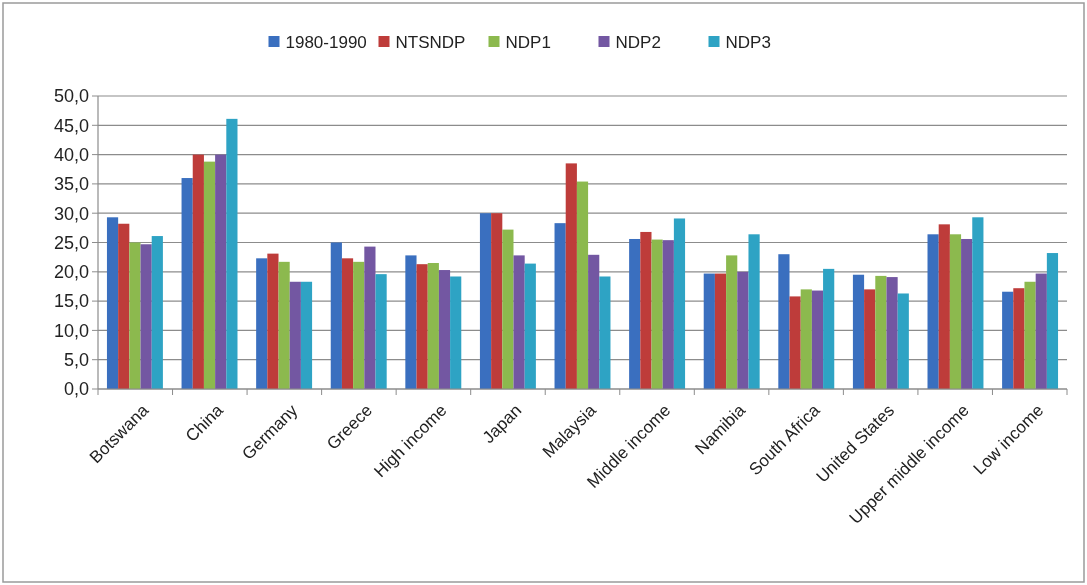 The image size is (1087, 585). I want to click on y-tick-label: 35,0, so click(71, 184).